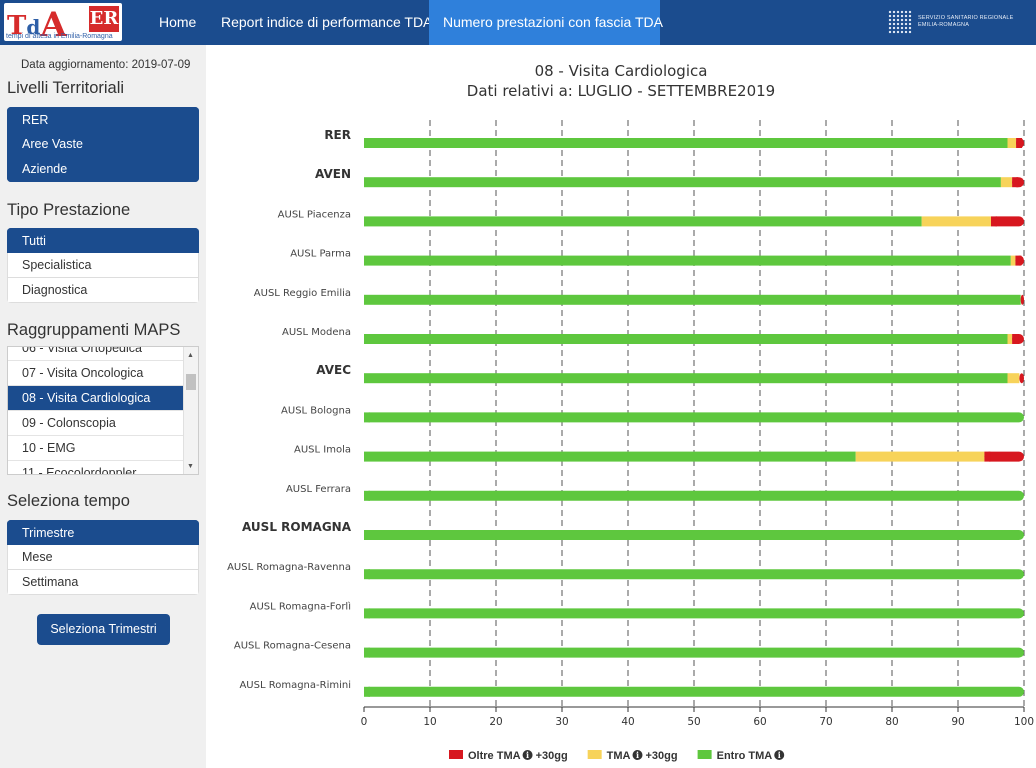 The image size is (1036, 768). What do you see at coordinates (103, 119) in the screenshot?
I see `livello-rer: RER` at bounding box center [103, 119].